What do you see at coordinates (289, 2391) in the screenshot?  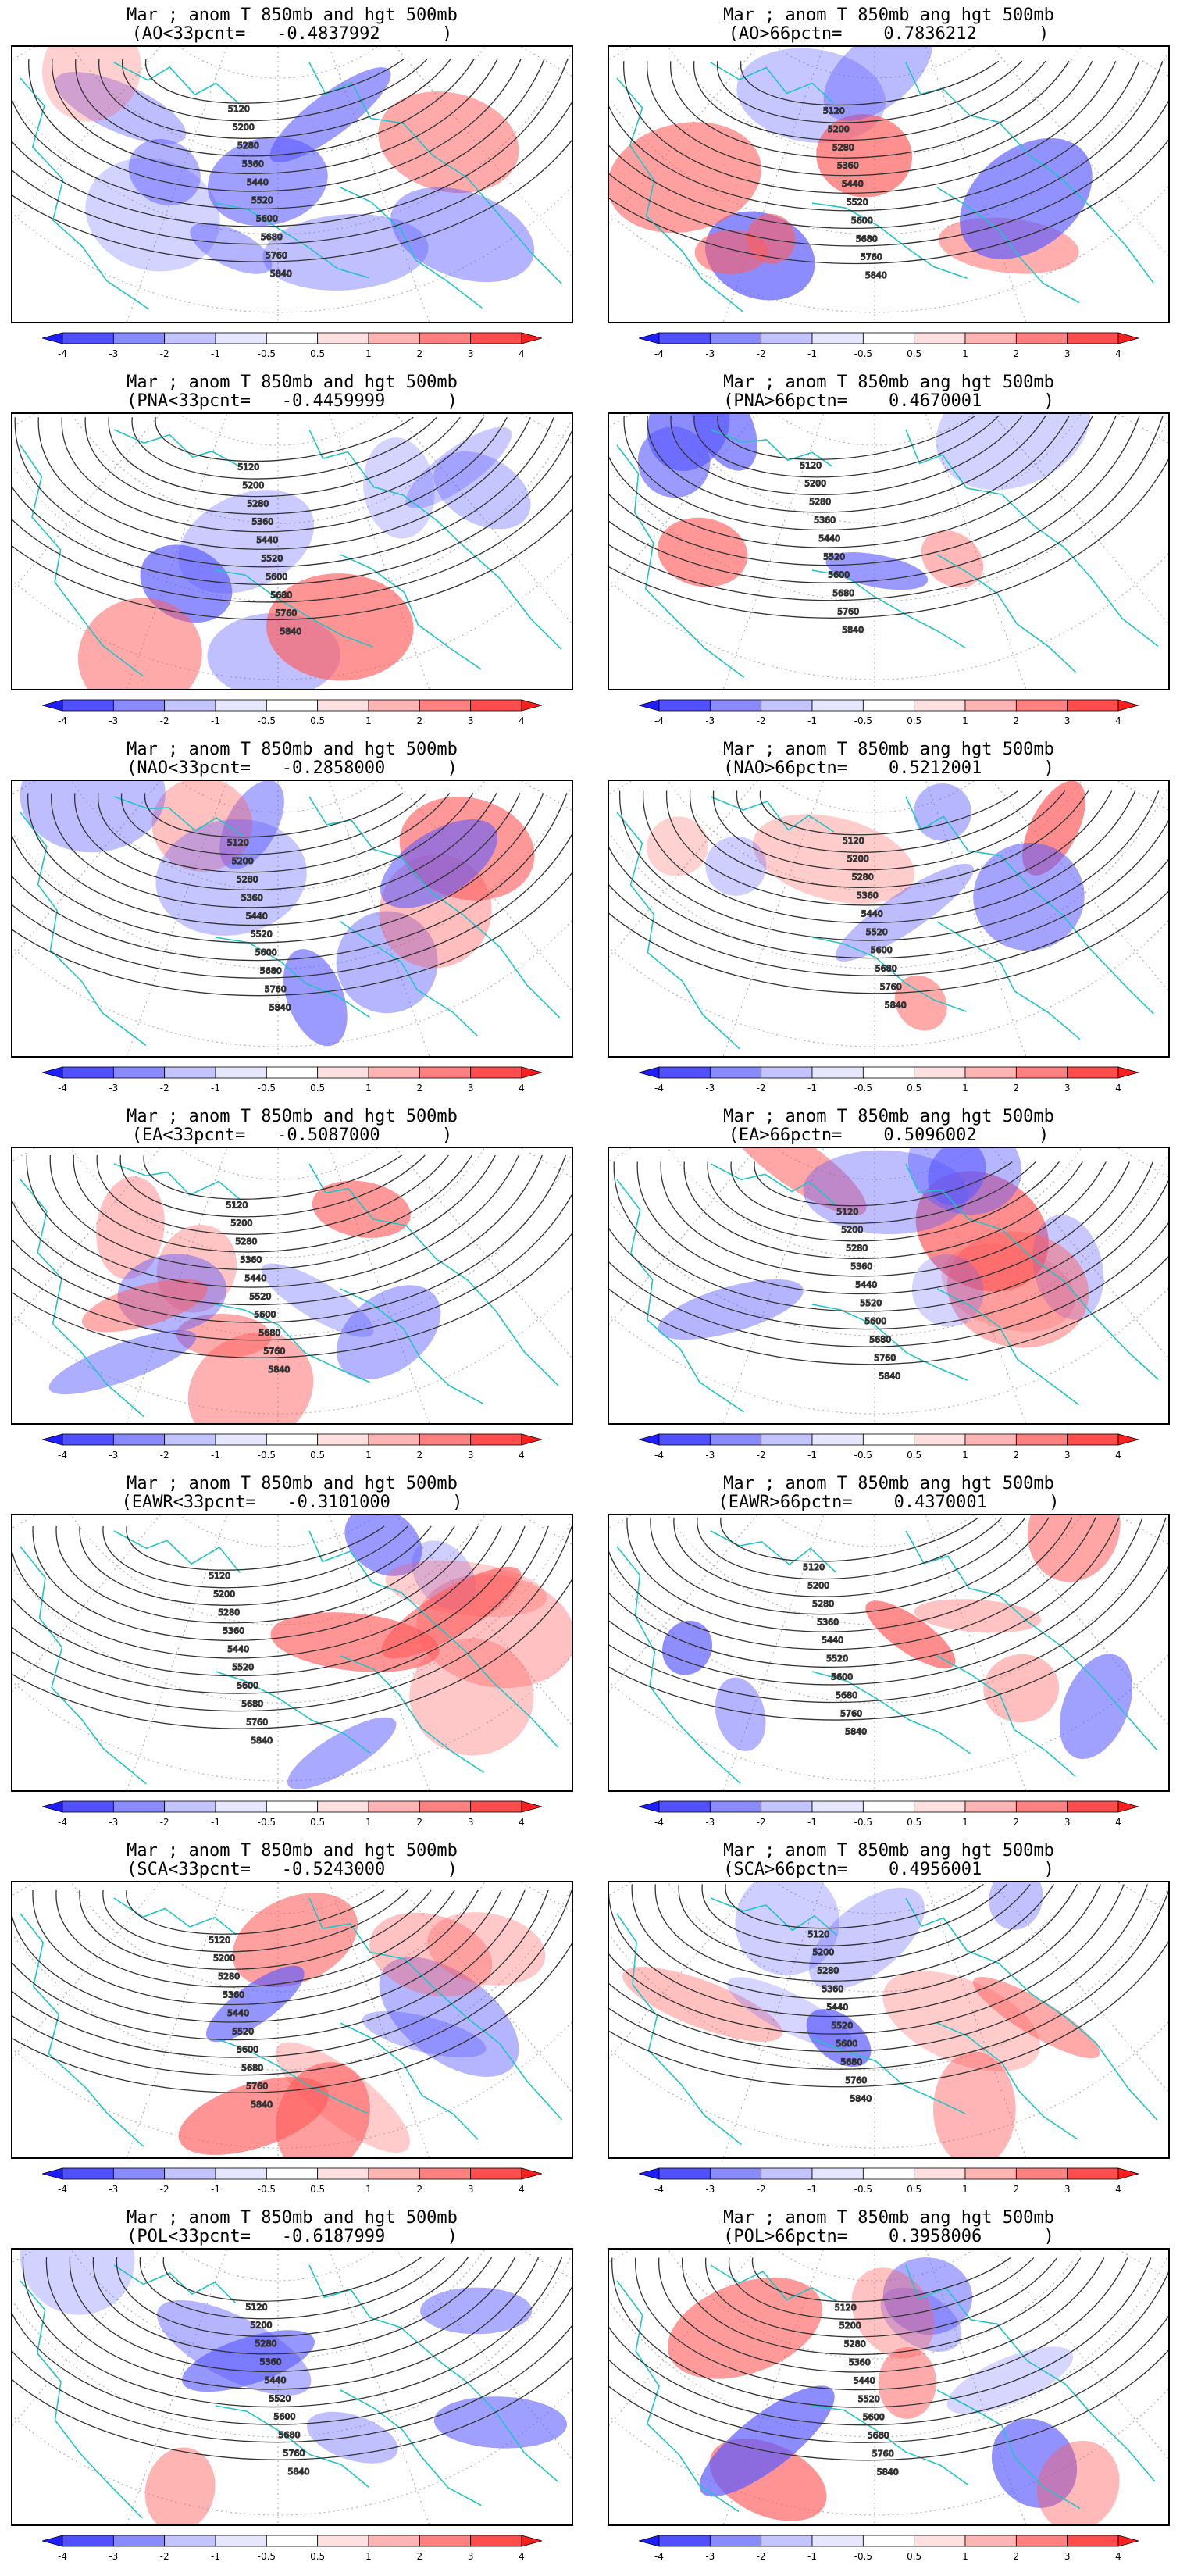 I see `coastlines` at bounding box center [289, 2391].